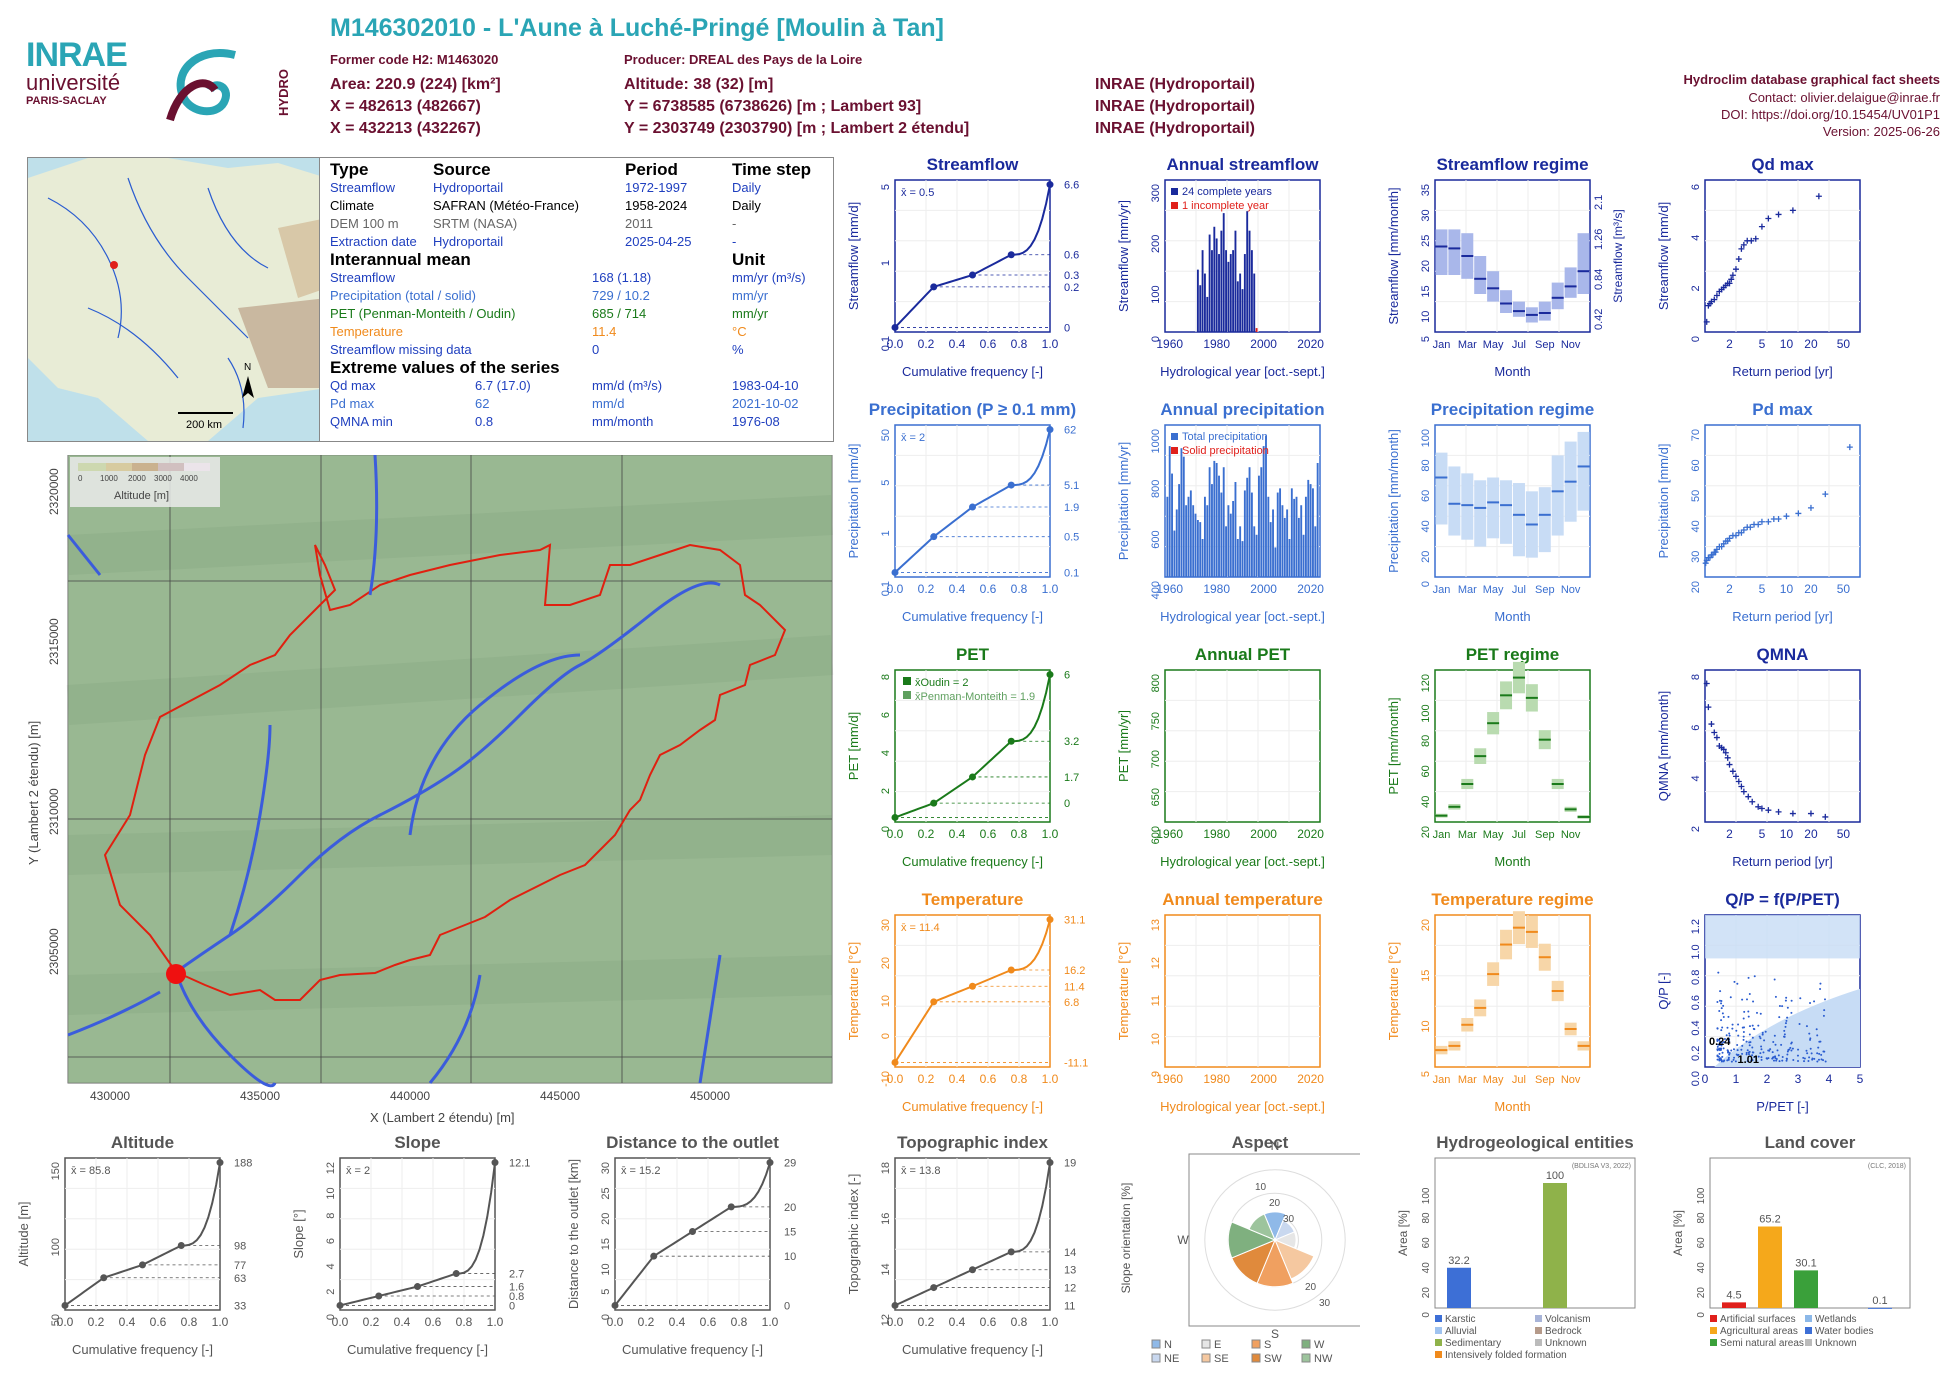  I want to click on y-tick: 2, so click(1696, 288).